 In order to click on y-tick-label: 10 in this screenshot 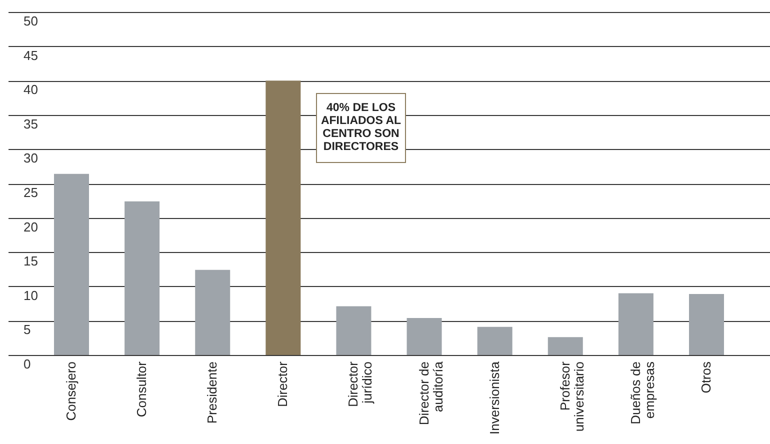, I will do `click(31, 295)`.